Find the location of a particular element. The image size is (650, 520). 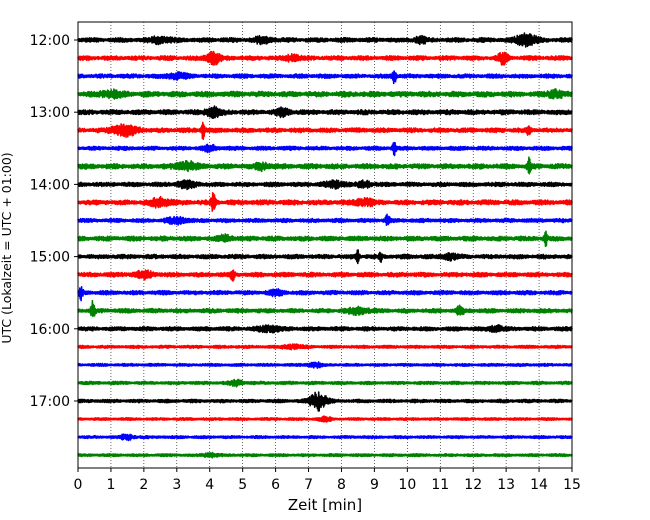

y-axis: 12:00 13:00 14:00 15:00 16:00 17:00 is located at coordinates (54, 221).